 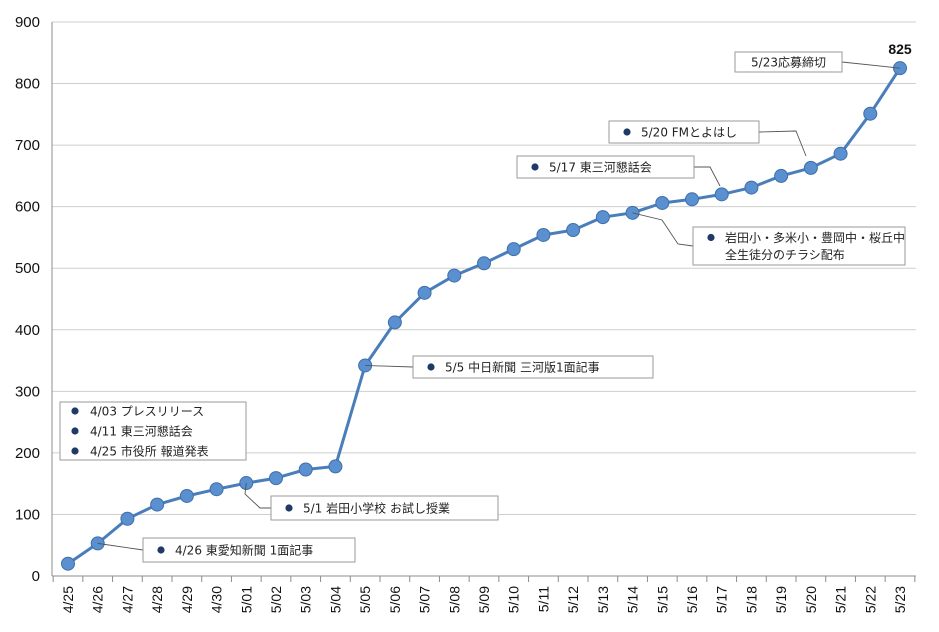 I want to click on end-value-label: 825, so click(x=900, y=49).